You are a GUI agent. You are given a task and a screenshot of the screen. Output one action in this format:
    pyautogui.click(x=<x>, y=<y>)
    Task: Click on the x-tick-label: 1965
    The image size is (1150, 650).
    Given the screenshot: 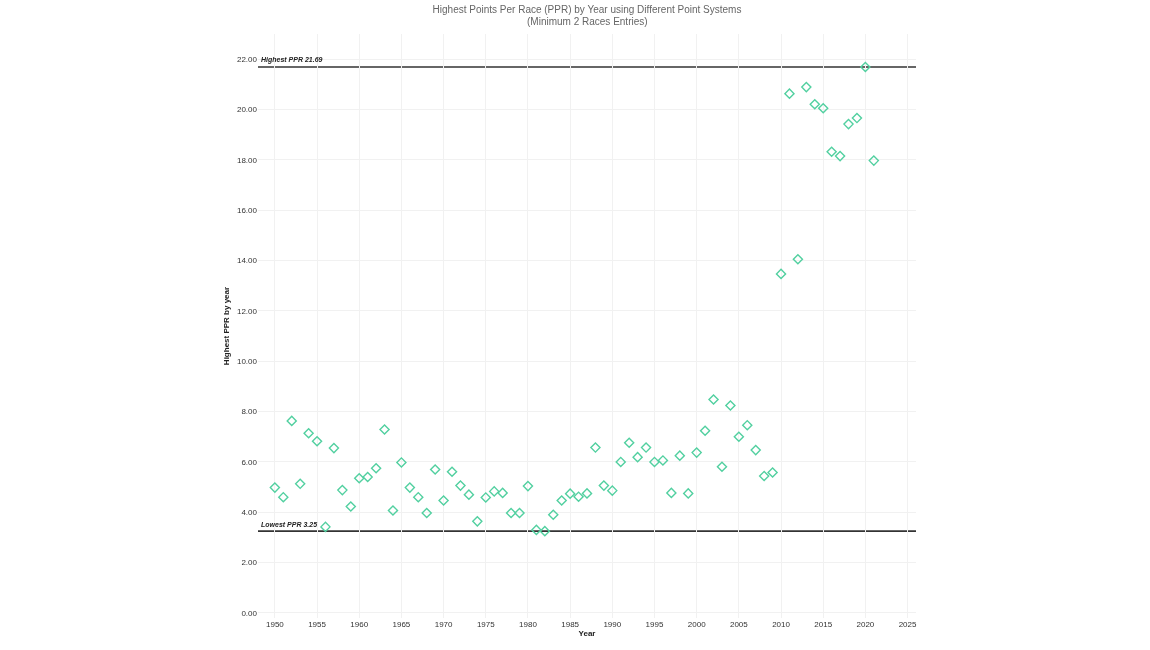 What is the action you would take?
    pyautogui.click(x=401, y=624)
    